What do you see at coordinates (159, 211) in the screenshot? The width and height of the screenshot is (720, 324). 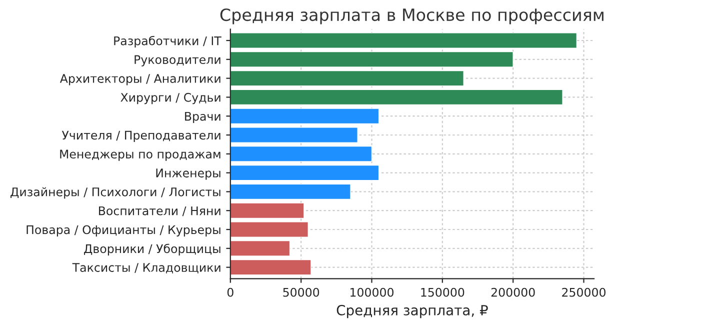 I see `y-tick-label: Воспитатели / Няни` at bounding box center [159, 211].